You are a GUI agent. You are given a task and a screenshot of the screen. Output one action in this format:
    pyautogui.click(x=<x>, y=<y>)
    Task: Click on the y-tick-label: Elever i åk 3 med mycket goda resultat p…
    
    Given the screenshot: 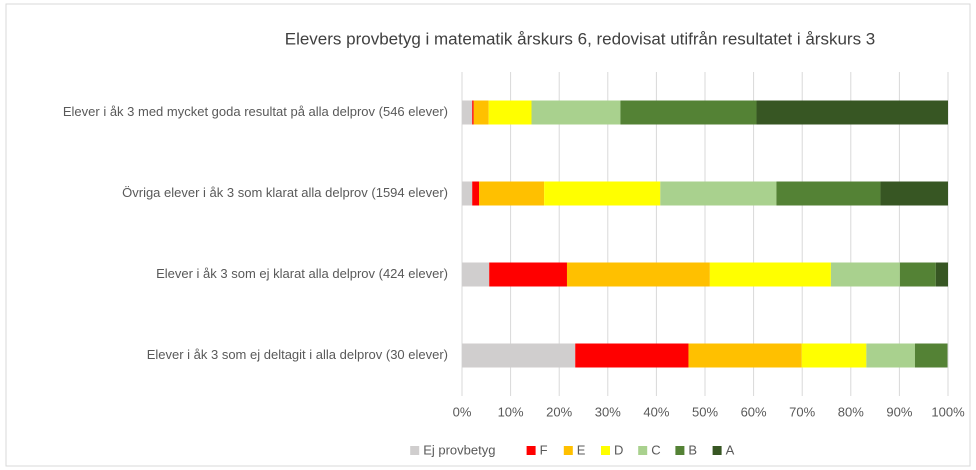 What is the action you would take?
    pyautogui.click(x=255, y=111)
    